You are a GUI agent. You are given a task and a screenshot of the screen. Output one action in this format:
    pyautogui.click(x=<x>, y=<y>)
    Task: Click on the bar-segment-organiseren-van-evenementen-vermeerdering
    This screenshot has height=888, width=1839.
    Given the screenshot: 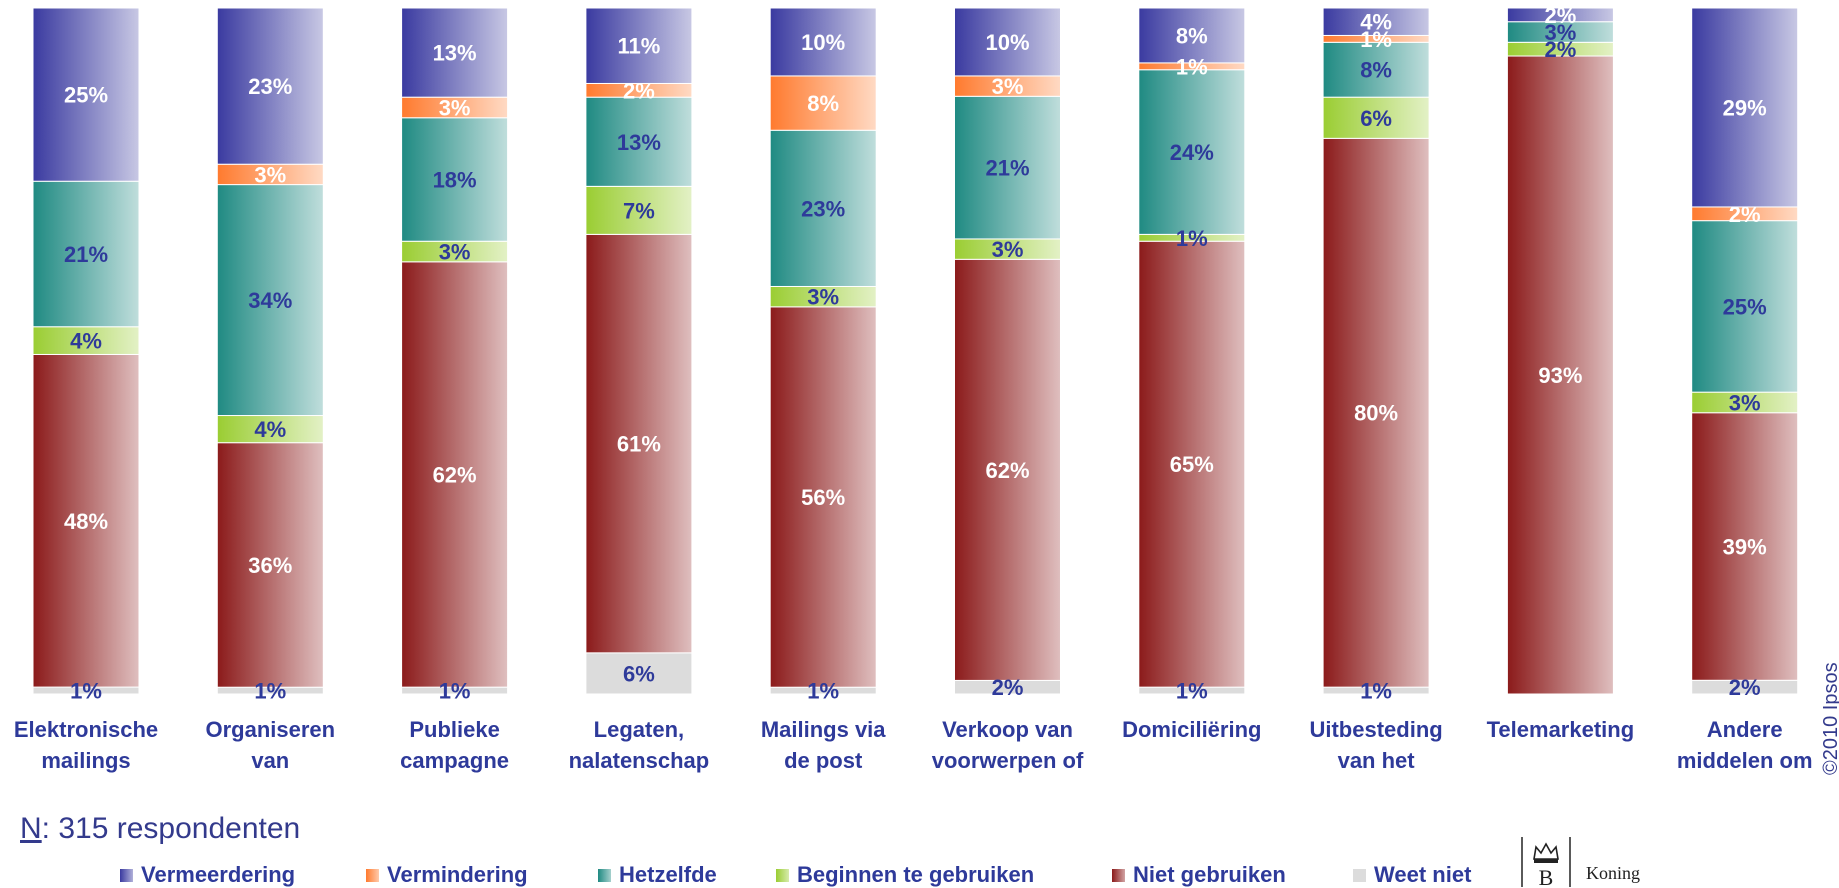 What is the action you would take?
    pyautogui.click(x=270, y=86)
    